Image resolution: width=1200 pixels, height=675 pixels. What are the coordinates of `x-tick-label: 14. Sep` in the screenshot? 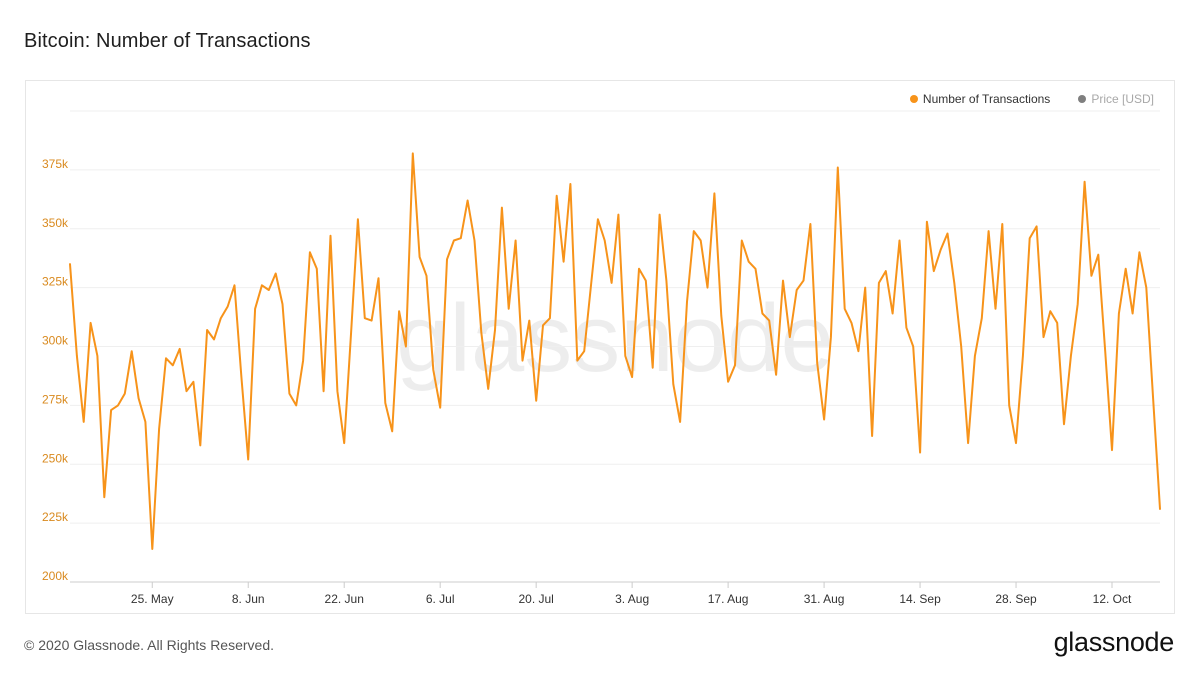 It's located at (920, 599).